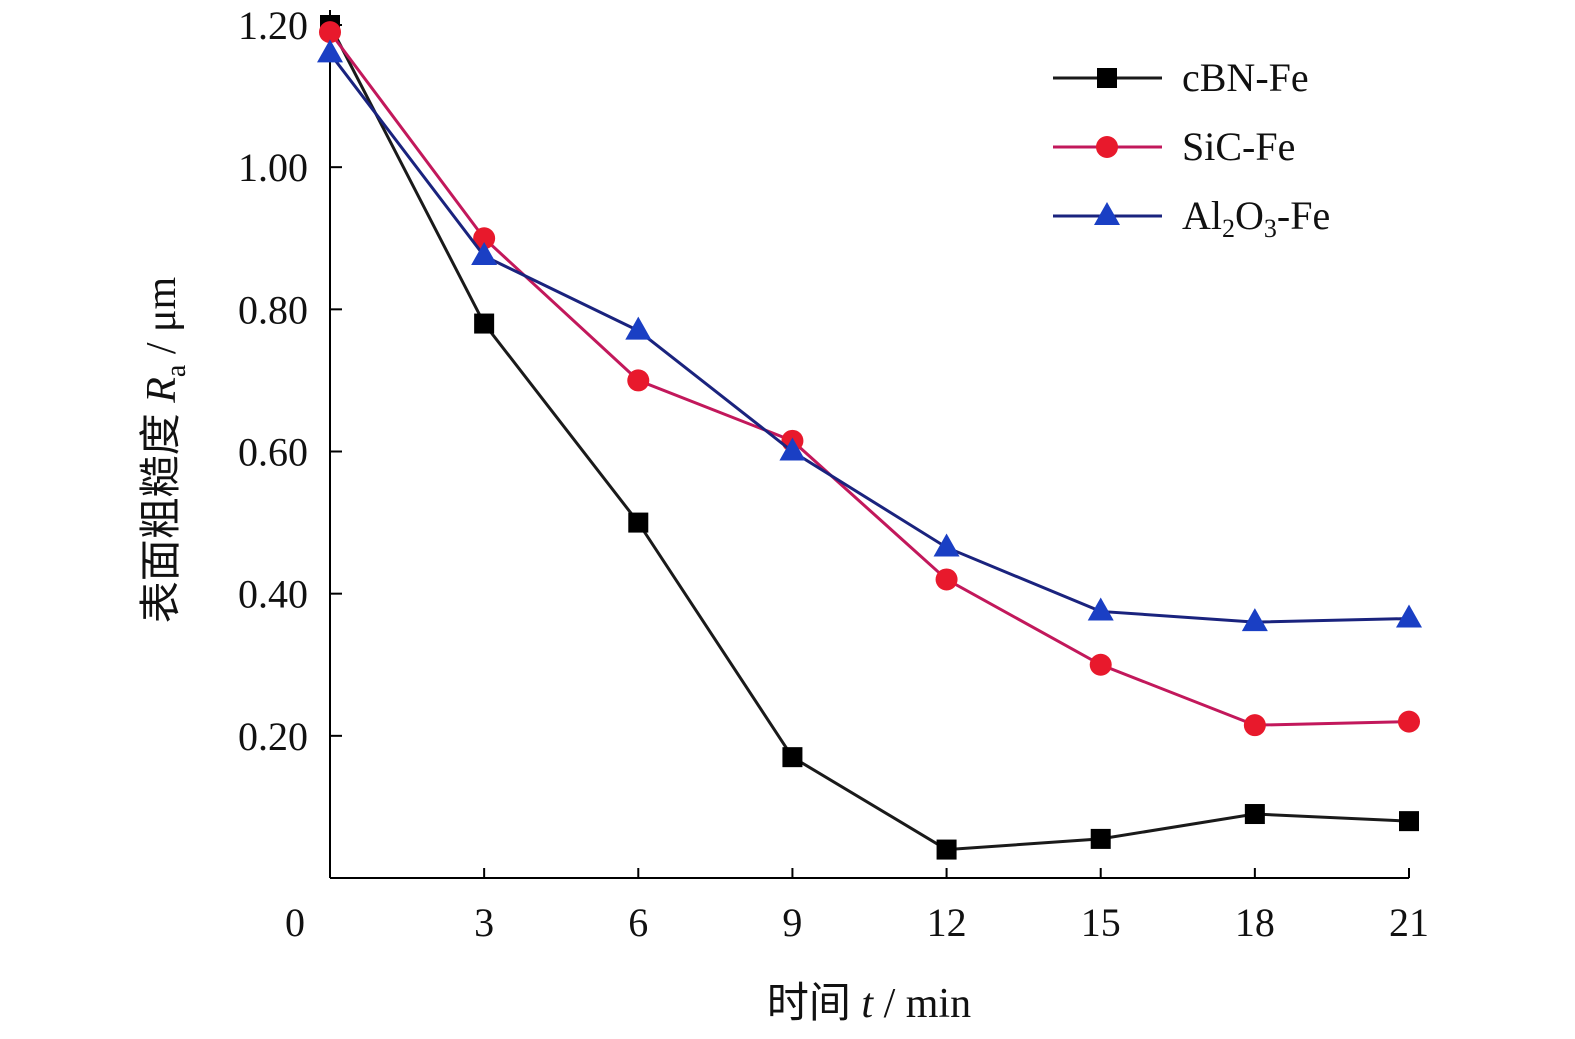 This screenshot has width=1575, height=1039. I want to click on y-axis-label: 表面粗糙度 Ra / μm, so click(165, 449).